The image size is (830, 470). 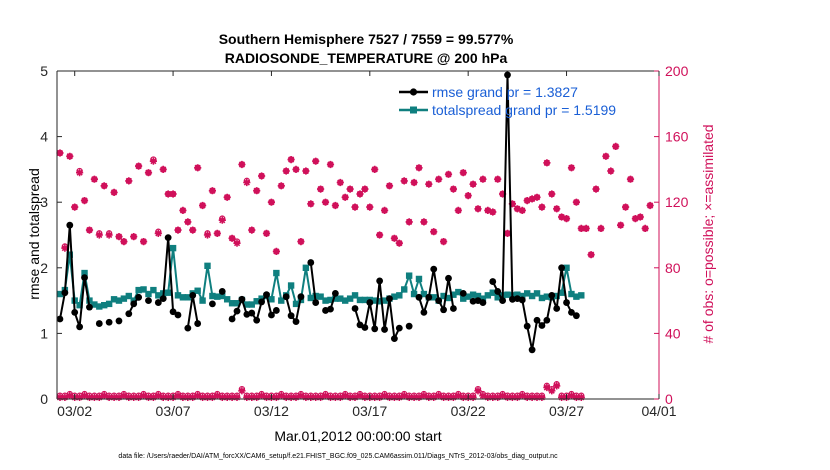 What do you see at coordinates (468, 411) in the screenshot?
I see `x-tick-label: 03/22` at bounding box center [468, 411].